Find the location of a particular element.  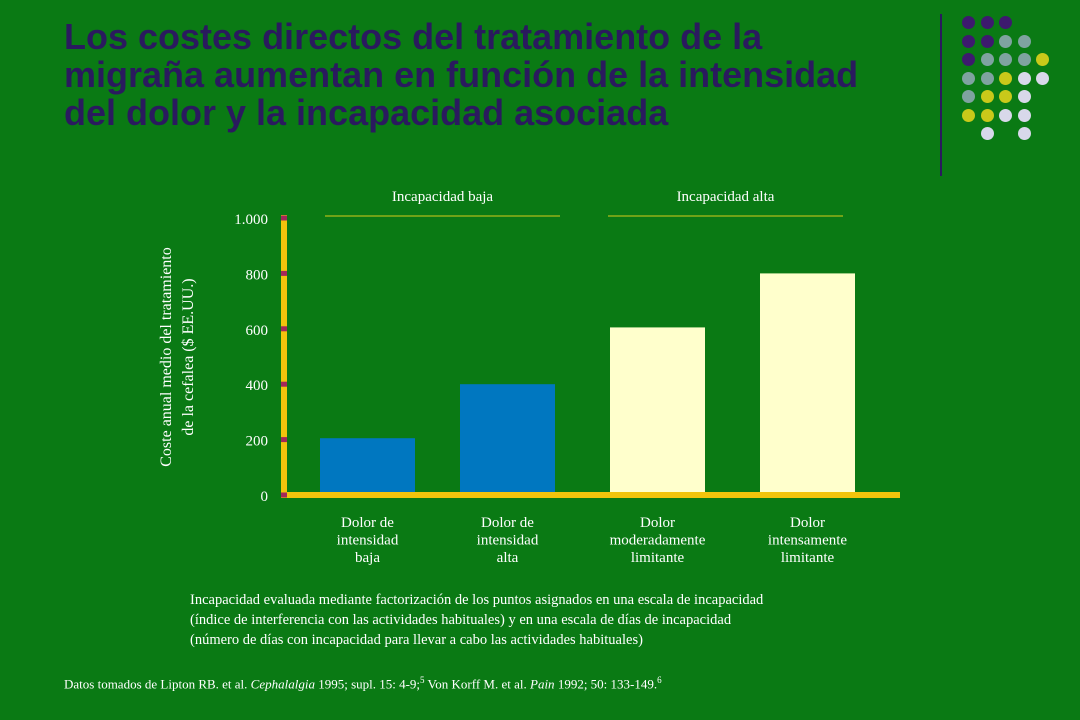

y-tick-label: 200 is located at coordinates (257, 442).